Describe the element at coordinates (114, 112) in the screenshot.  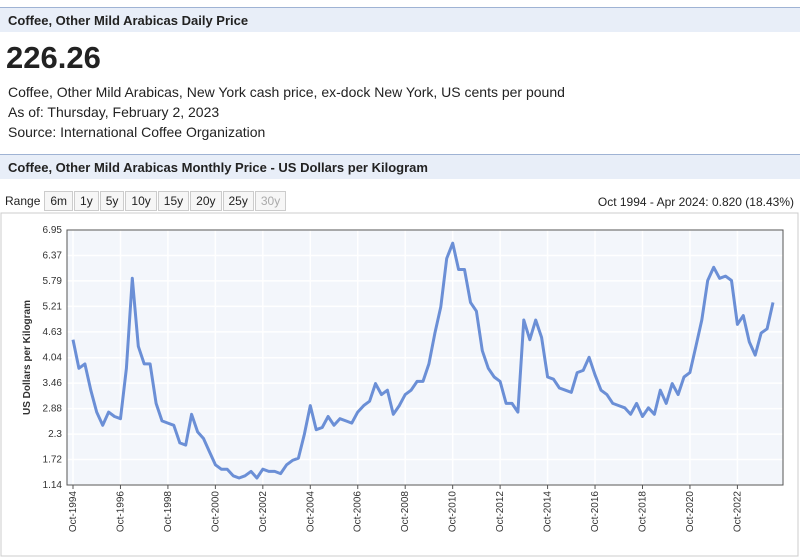
I see `as-of: As of: Thursday, February 2, 2023` at that location.